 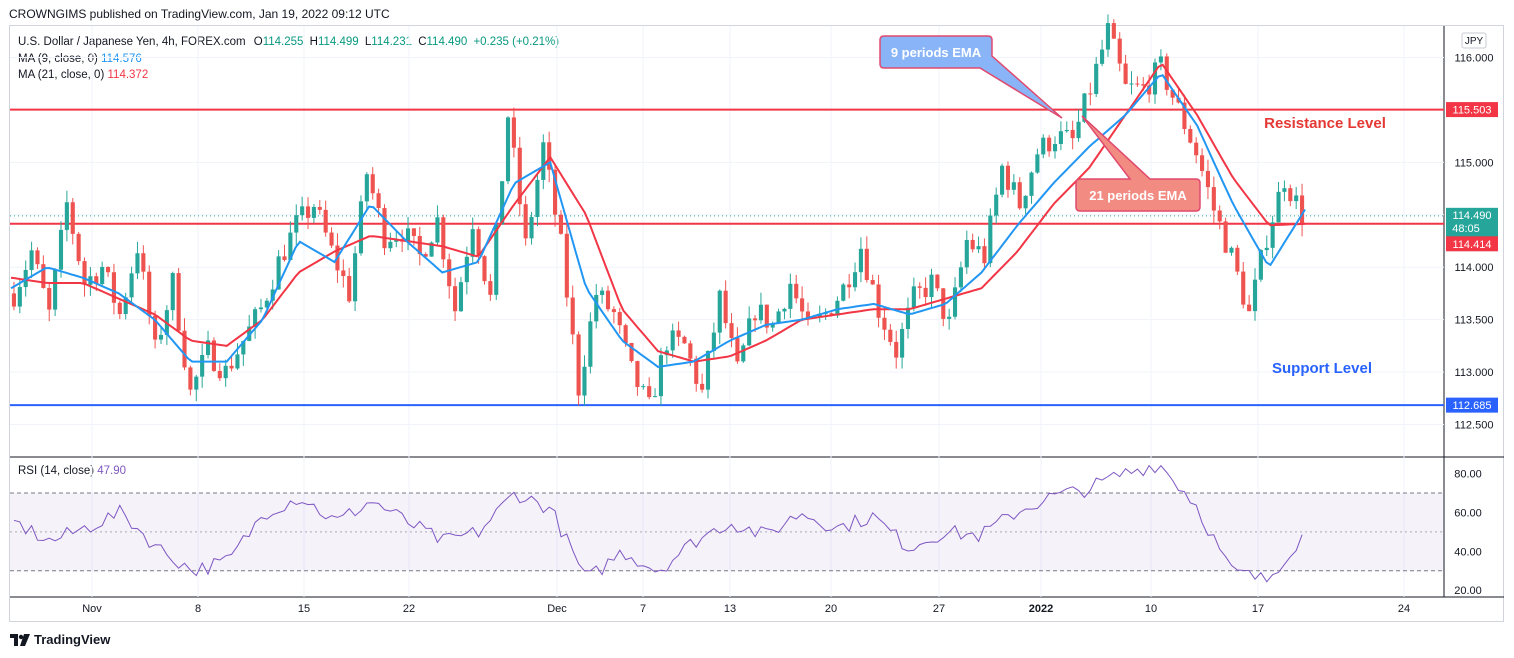 I want to click on low-value: 114.231, so click(x=391, y=42).